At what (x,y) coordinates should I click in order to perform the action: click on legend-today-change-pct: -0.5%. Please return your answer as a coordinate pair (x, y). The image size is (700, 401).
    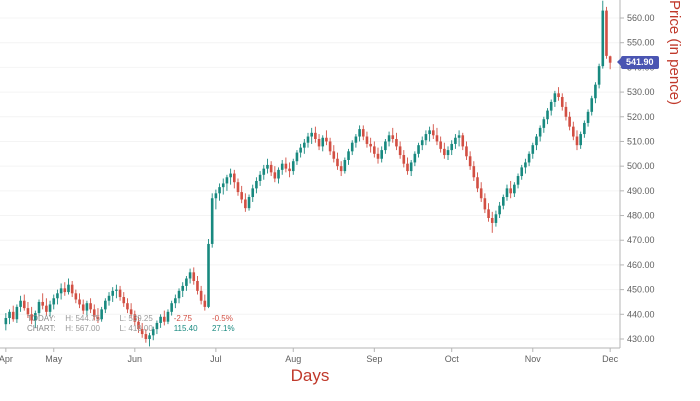
    Looking at the image, I should click on (222, 318).